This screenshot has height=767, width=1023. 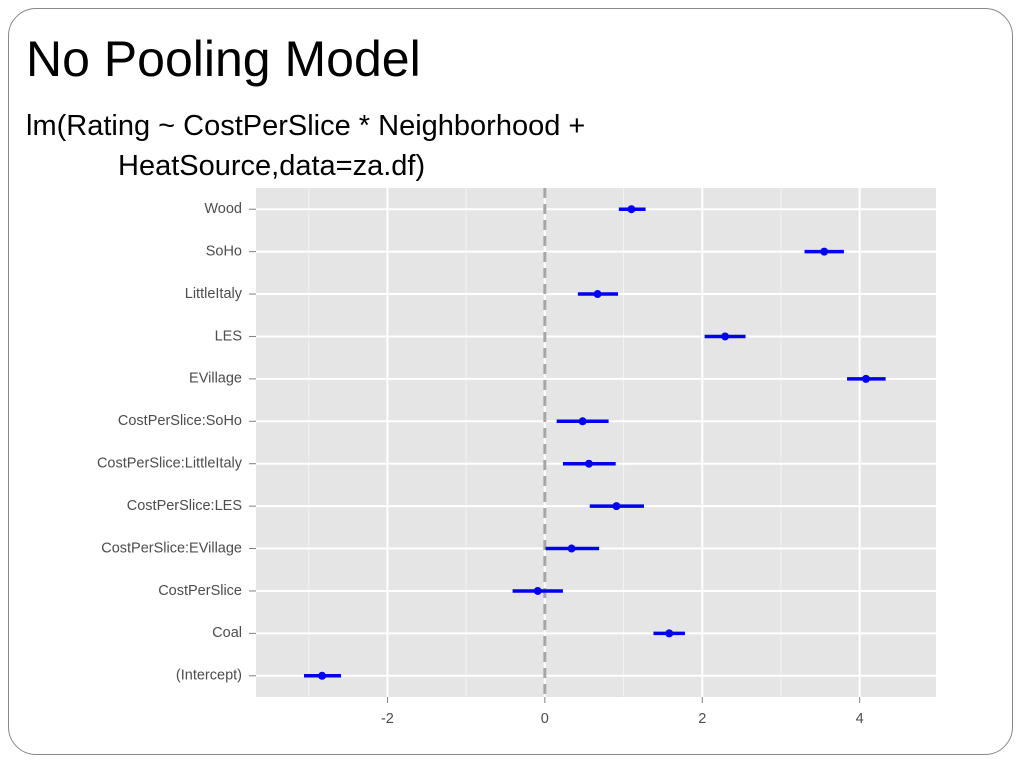 What do you see at coordinates (224, 251) in the screenshot?
I see `y-tick-label: SoHo` at bounding box center [224, 251].